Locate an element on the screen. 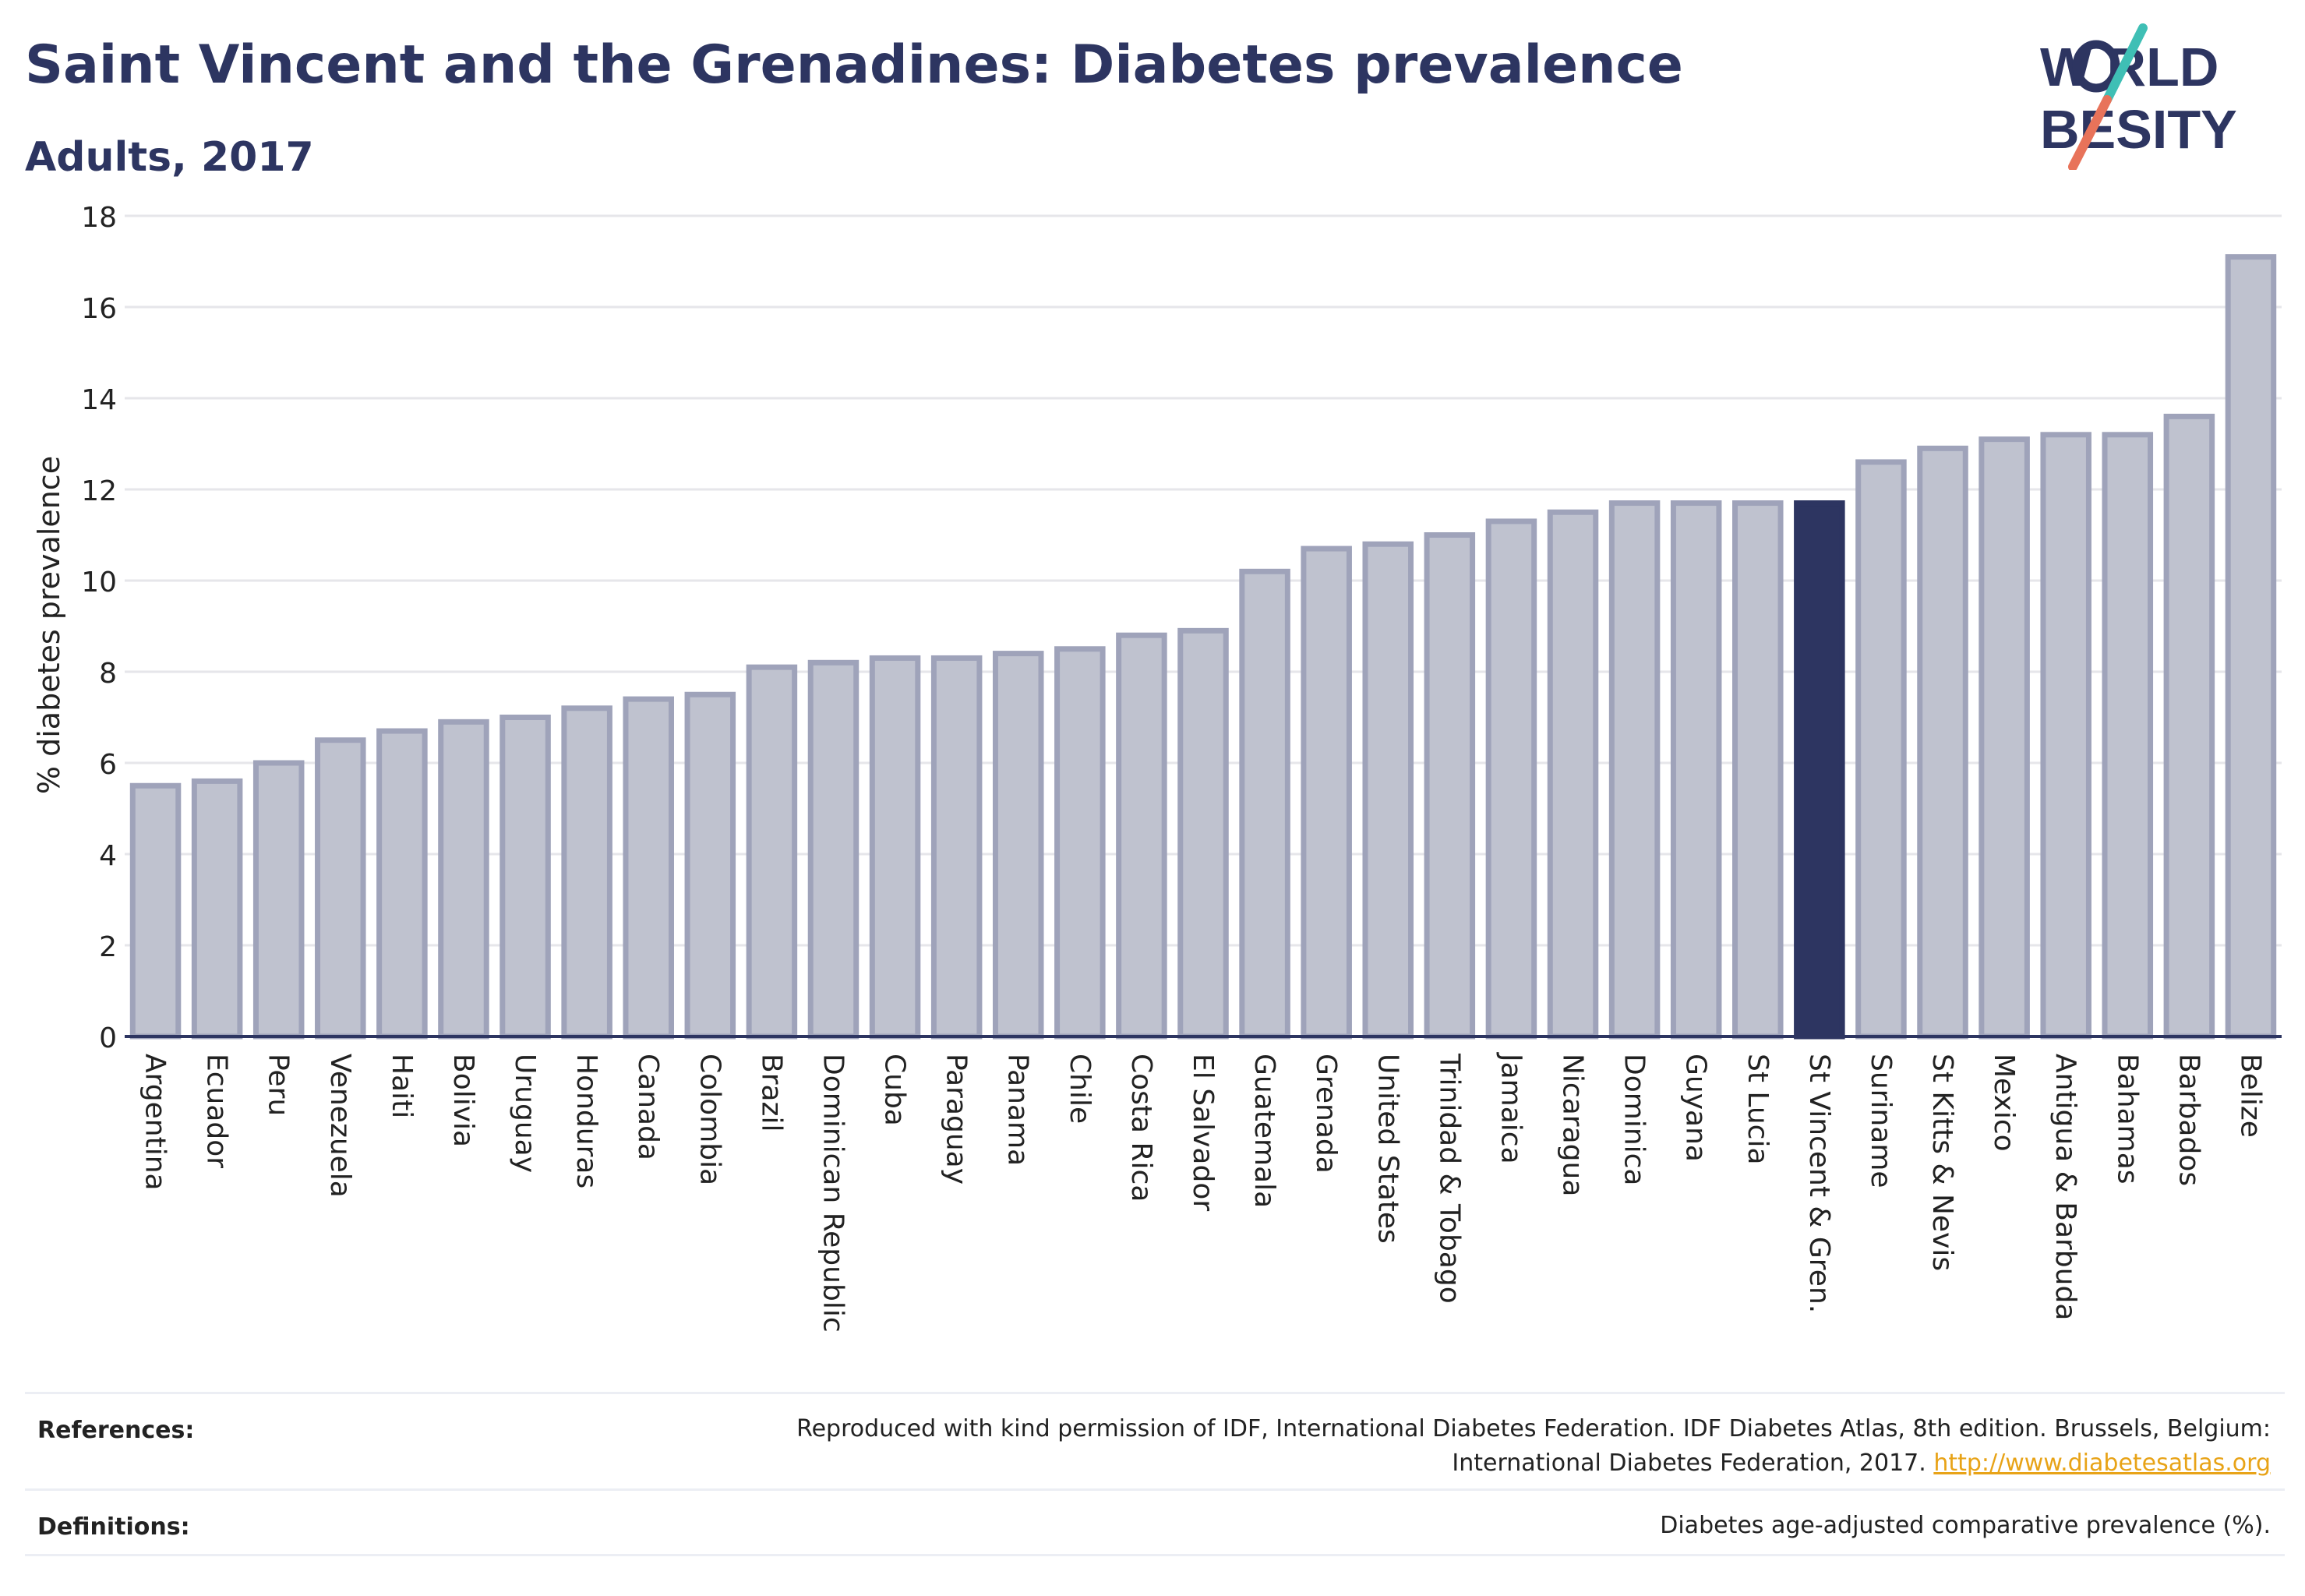 This screenshot has height=1596, width=2305. x-tick-label: Brazil is located at coordinates (771, 1093).